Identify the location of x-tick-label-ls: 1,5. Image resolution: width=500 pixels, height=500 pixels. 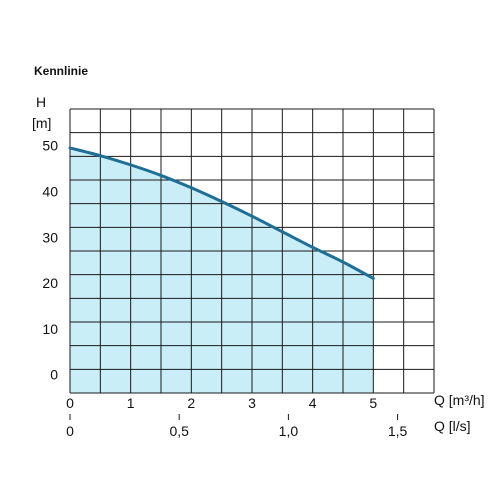
(398, 431).